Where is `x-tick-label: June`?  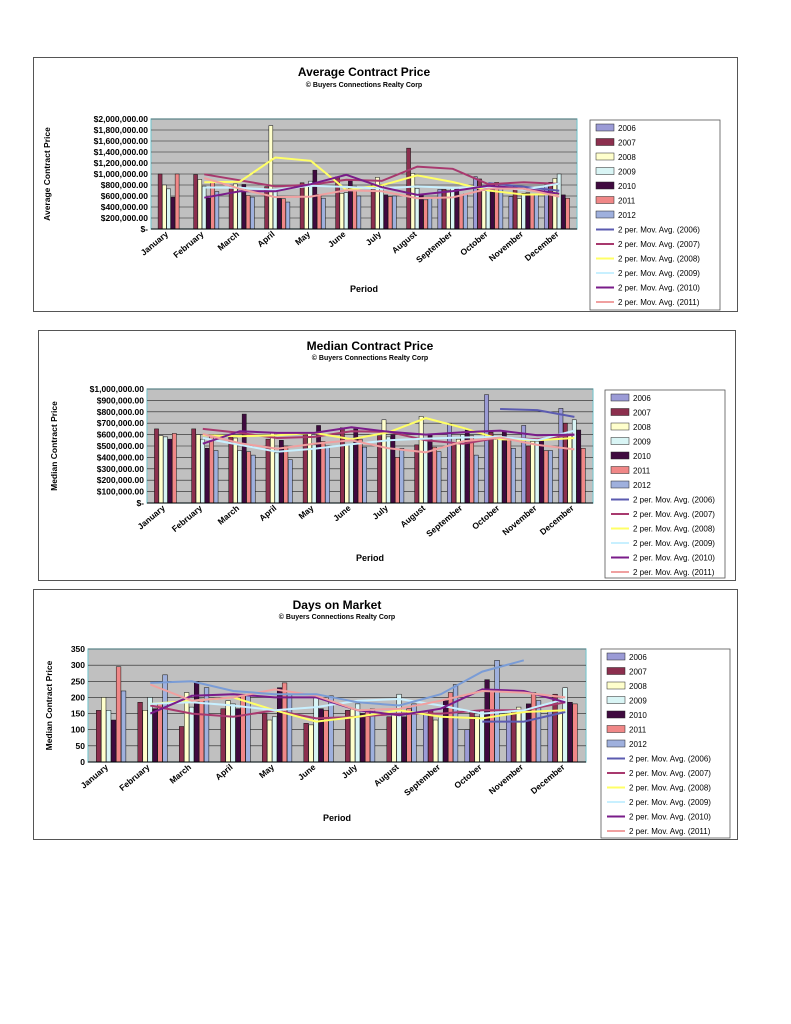
x-tick-label: June is located at coordinates (337, 239).